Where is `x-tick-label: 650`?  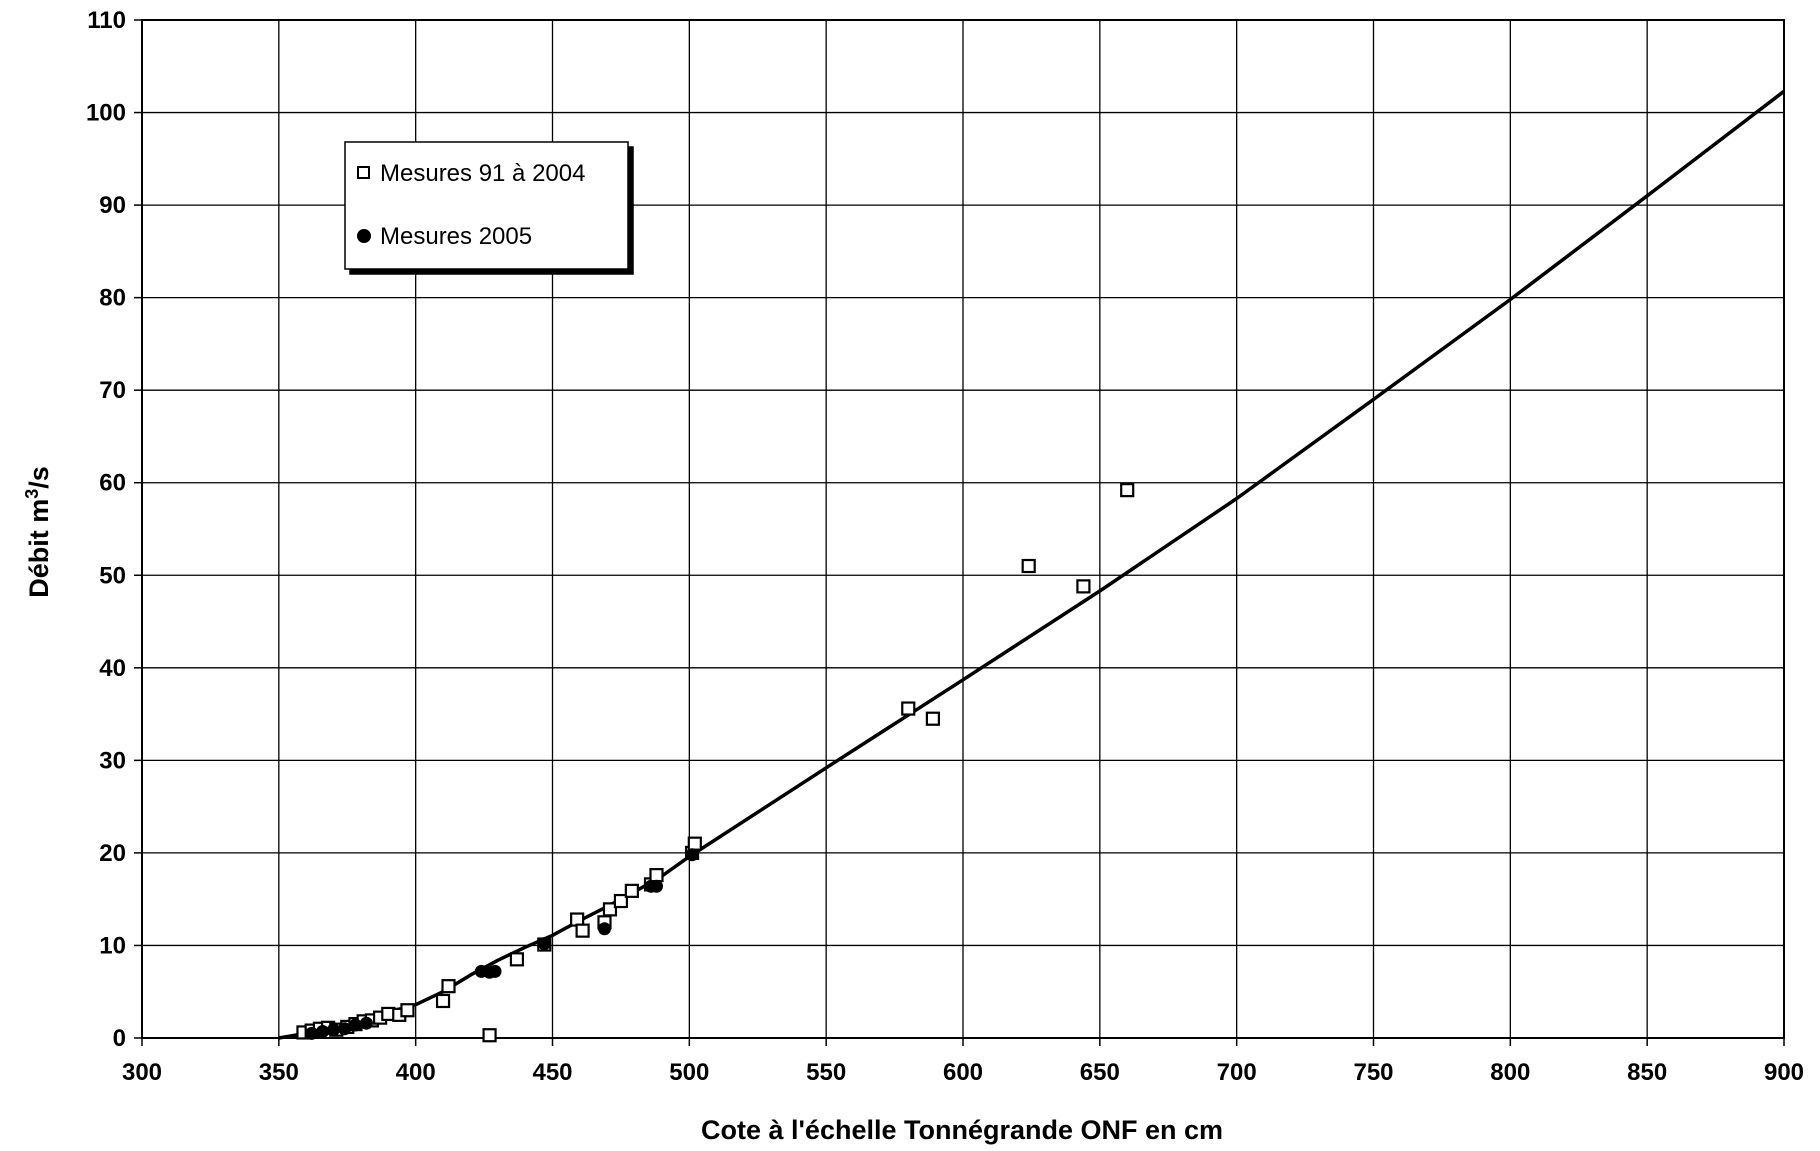
x-tick-label: 650 is located at coordinates (1100, 1072).